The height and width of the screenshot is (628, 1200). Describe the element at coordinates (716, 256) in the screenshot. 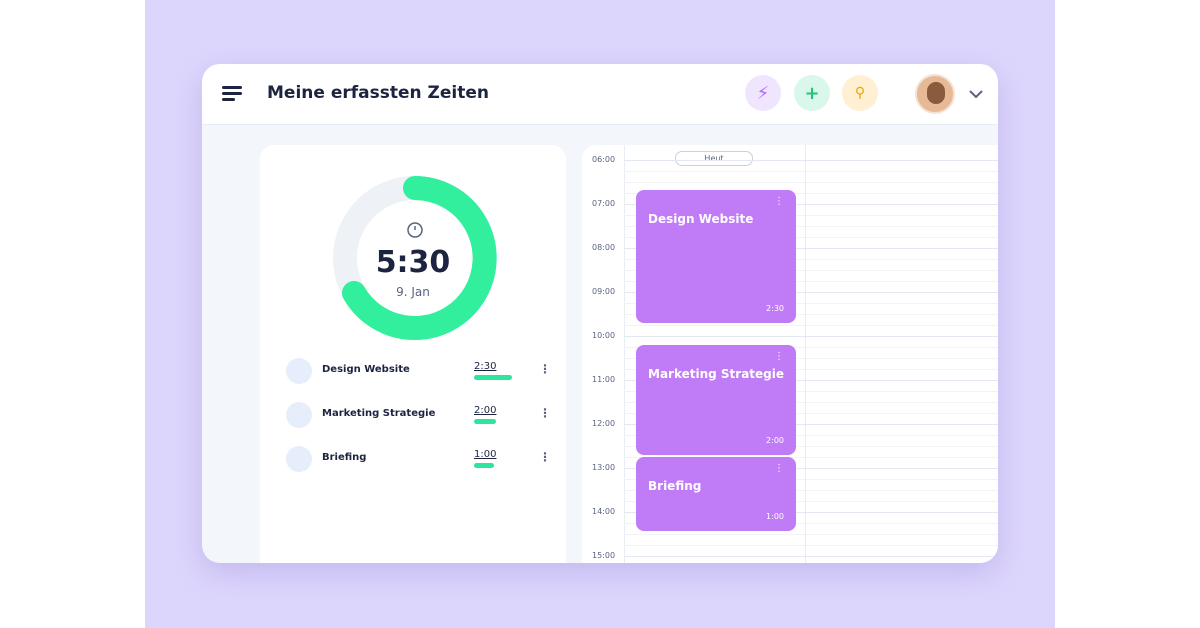

I see `event: Design Website 2:30 ⋮` at that location.